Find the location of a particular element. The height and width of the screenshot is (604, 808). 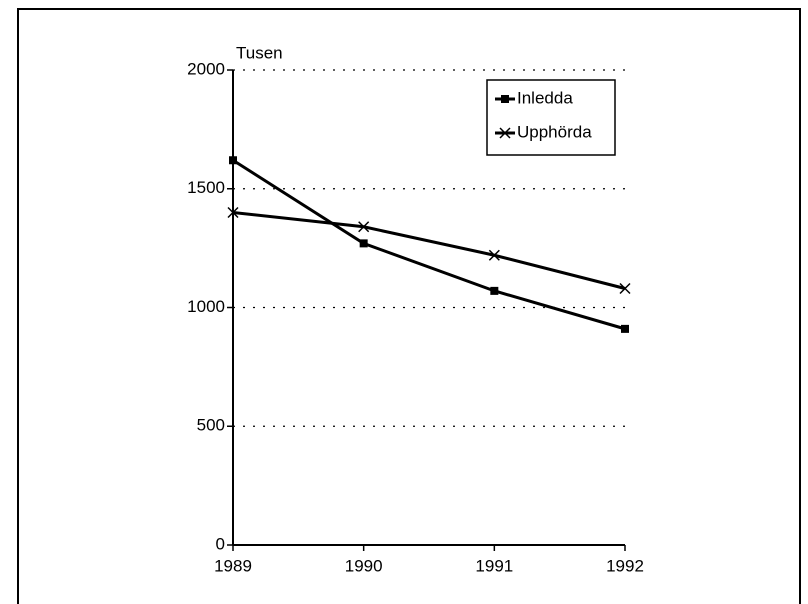

x-tick-label: 1990 is located at coordinates (364, 565).